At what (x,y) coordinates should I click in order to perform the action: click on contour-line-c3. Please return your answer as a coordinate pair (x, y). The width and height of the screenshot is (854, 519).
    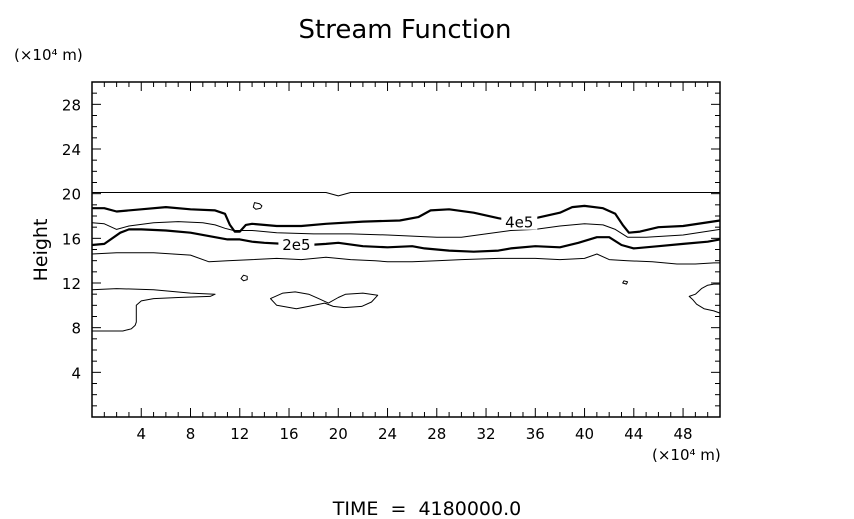
    Looking at the image, I should click on (406, 229).